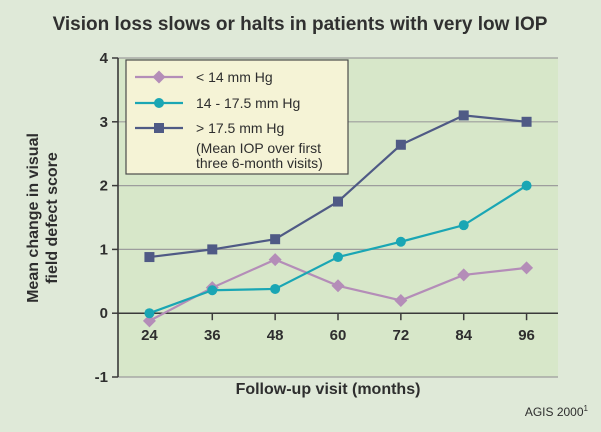  What do you see at coordinates (259, 163) in the screenshot?
I see `legend-note-line-2: three 6-month visits)` at bounding box center [259, 163].